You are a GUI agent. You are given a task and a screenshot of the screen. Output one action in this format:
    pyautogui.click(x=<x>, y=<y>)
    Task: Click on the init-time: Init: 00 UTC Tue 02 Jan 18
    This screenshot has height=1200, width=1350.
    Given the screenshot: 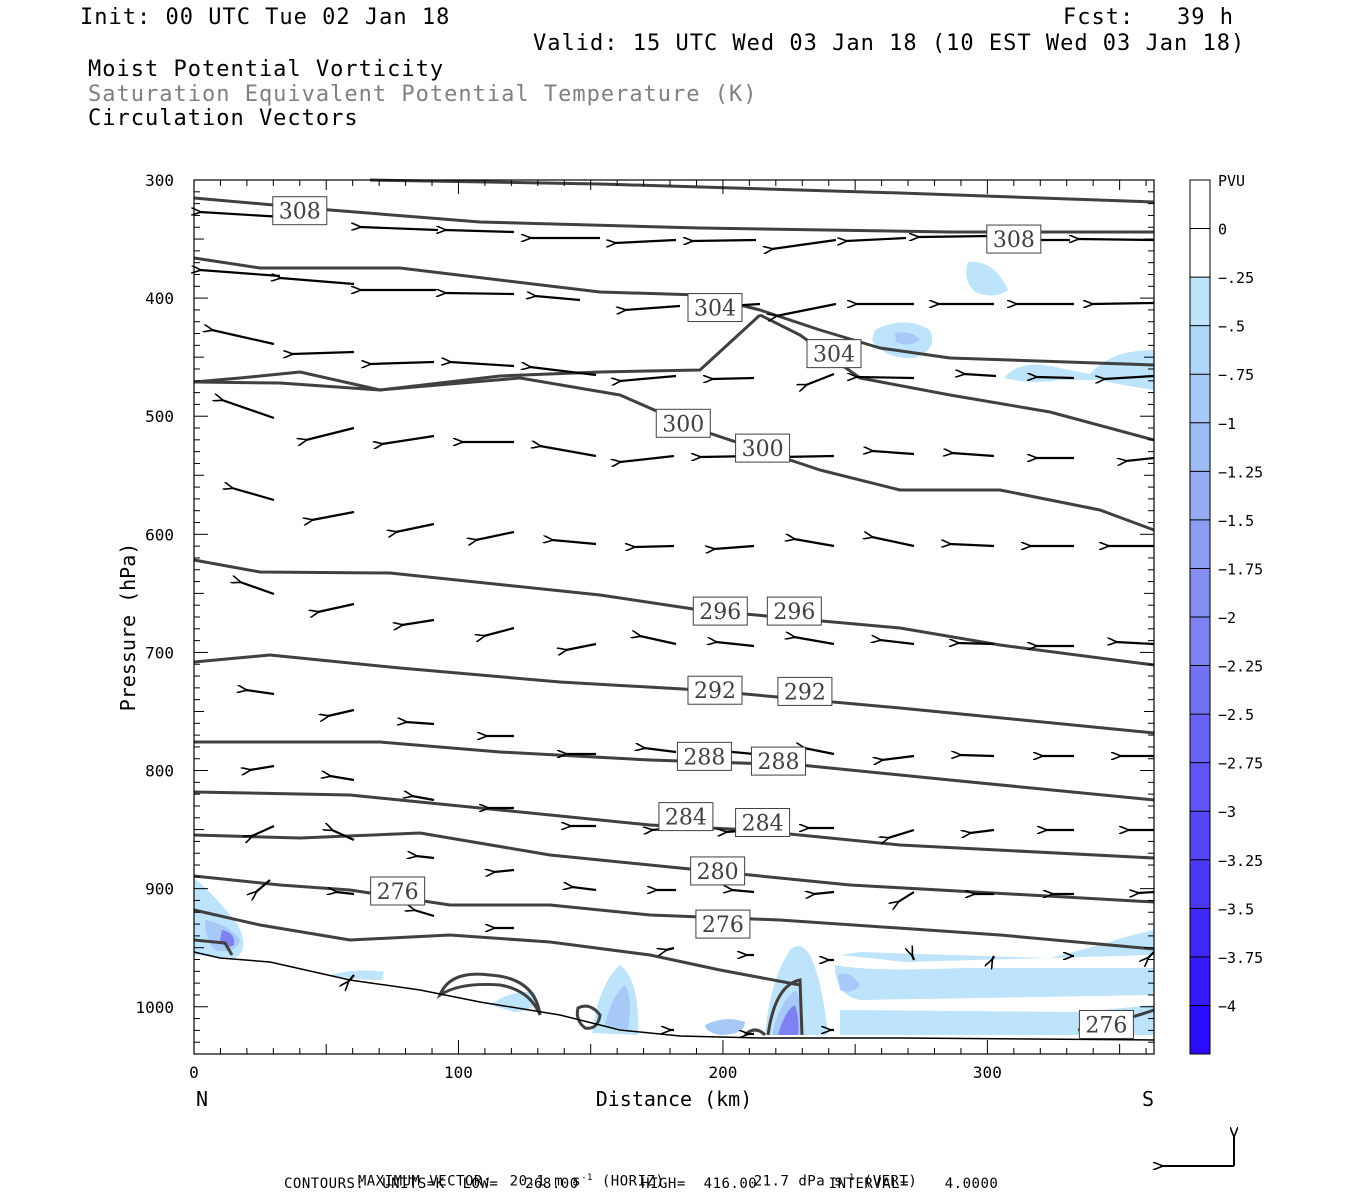 What is the action you would take?
    pyautogui.click(x=265, y=17)
    